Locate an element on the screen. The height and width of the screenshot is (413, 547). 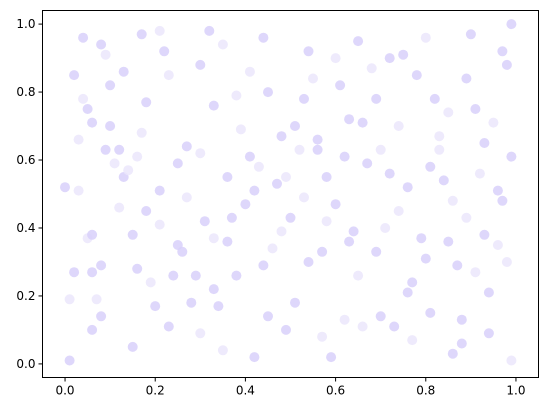
y-axis: 0.0 0.2 0.4 0.6 0.8 1.0 is located at coordinates (29, 194).